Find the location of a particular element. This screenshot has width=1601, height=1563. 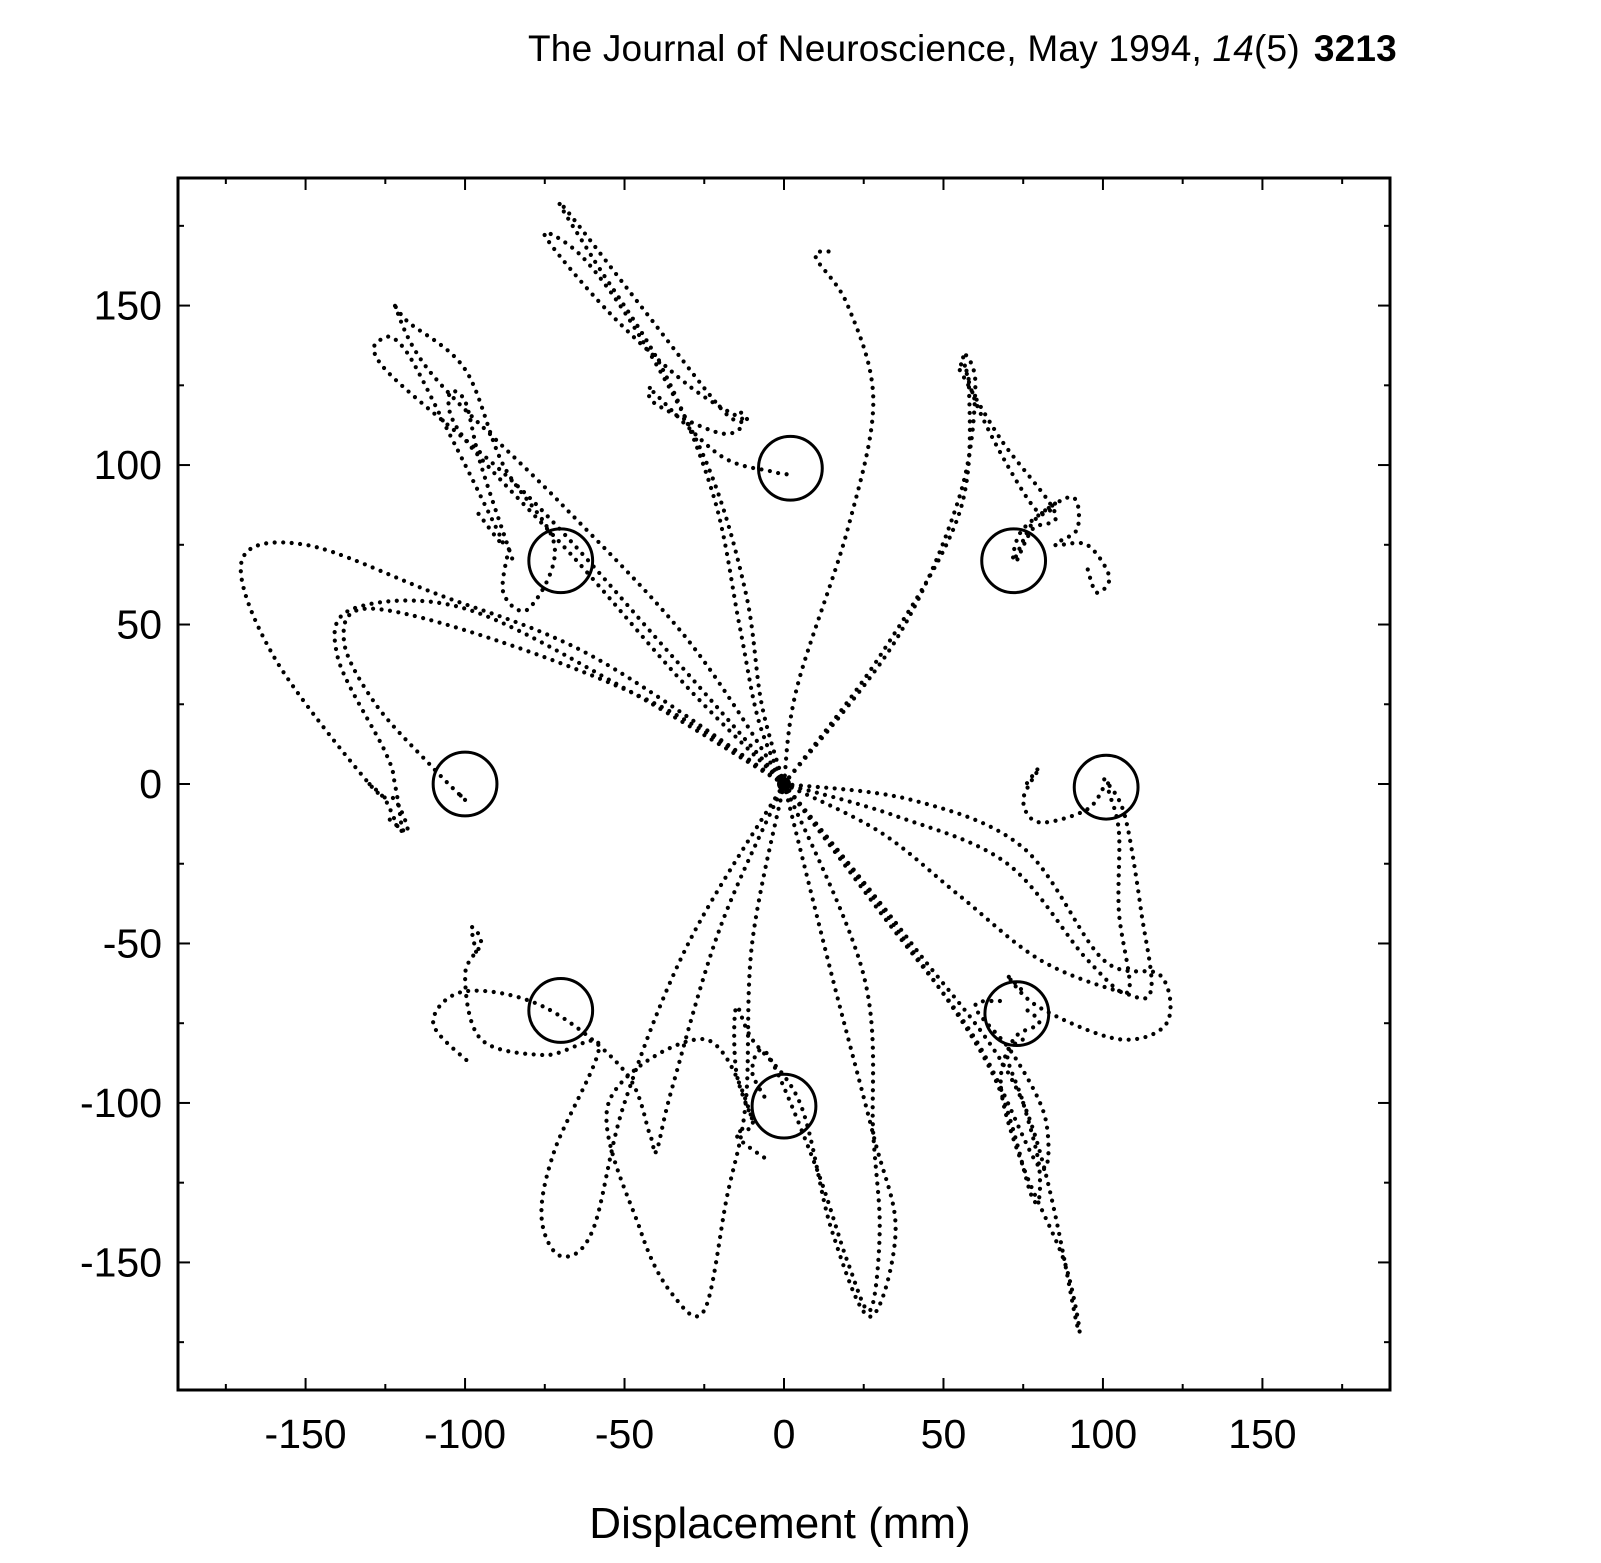

x-axis-title: Displacement (mm) is located at coordinates (779, 1523).